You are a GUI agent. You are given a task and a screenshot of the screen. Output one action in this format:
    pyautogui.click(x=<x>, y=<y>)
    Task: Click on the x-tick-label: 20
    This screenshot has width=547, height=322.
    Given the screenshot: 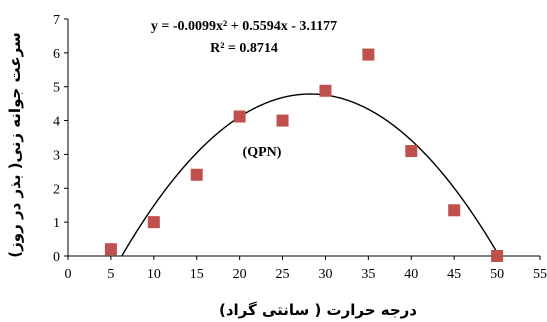 What is the action you would take?
    pyautogui.click(x=240, y=274)
    